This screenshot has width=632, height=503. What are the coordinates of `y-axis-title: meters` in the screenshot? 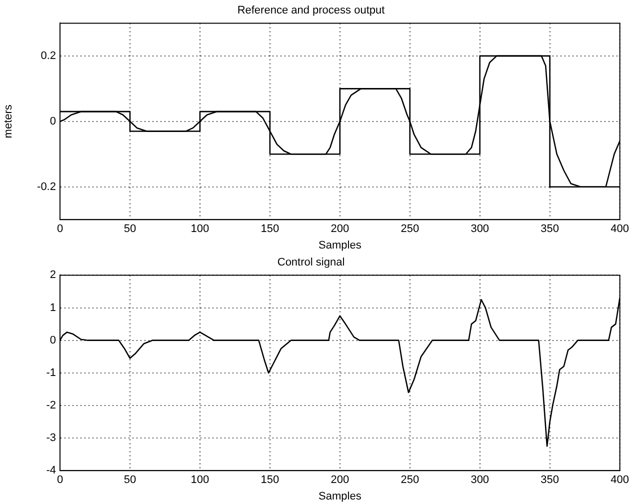 It's located at (8, 121).